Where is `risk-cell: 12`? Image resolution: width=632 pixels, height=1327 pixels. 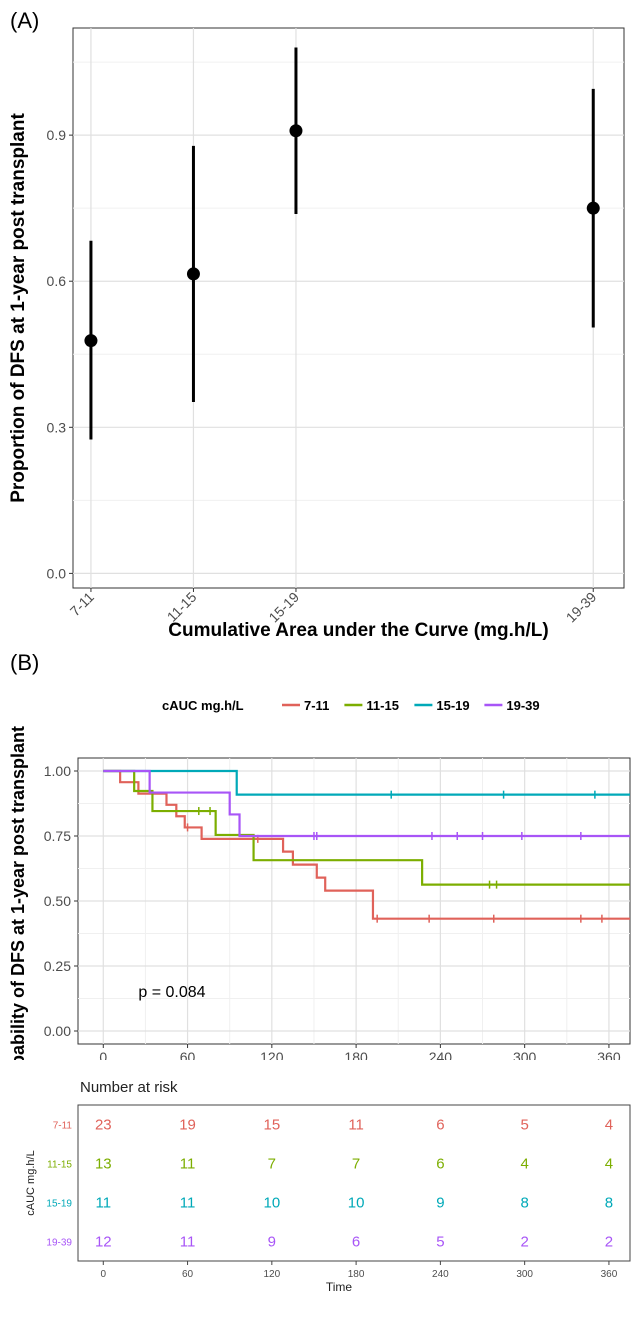
risk-cell: 12 is located at coordinates (103, 1242).